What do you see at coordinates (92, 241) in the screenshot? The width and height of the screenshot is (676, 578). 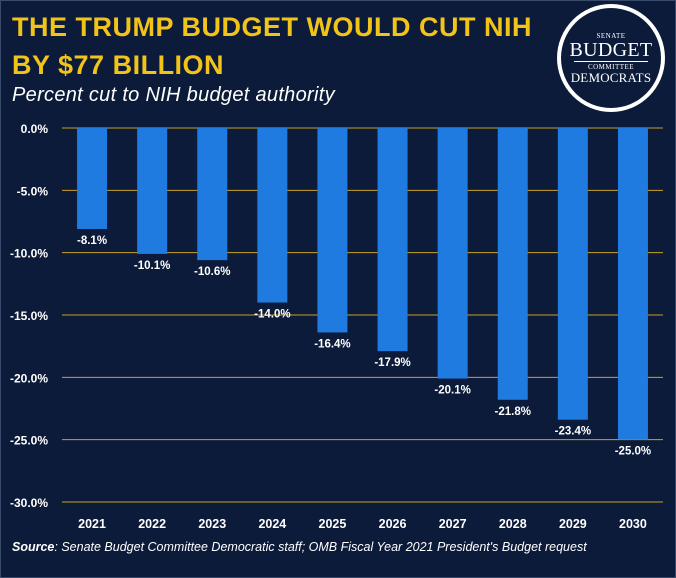 I see `data-label: -8.1%` at bounding box center [92, 241].